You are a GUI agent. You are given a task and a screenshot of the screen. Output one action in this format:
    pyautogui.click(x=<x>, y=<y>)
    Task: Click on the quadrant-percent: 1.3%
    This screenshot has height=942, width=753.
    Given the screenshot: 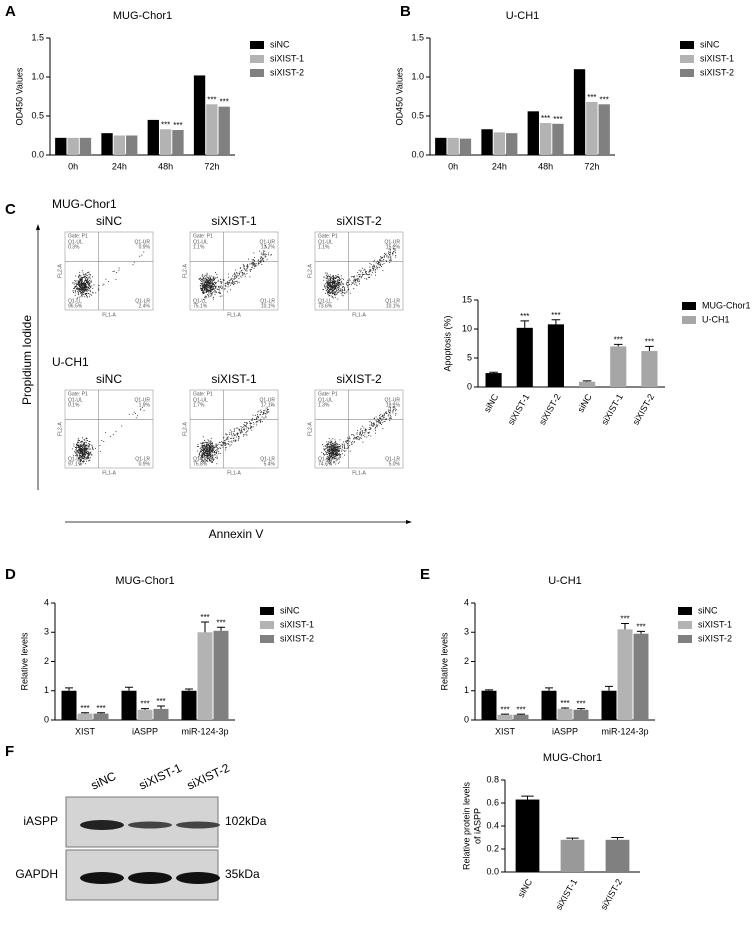 What is the action you would take?
    pyautogui.click(x=324, y=405)
    